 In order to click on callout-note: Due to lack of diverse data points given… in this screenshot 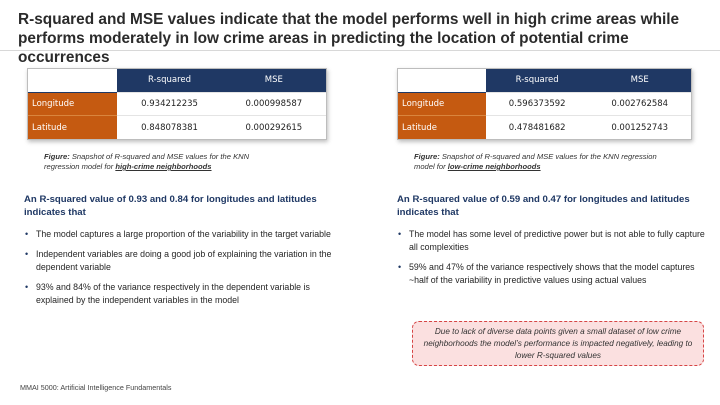, I will do `click(558, 343)`.